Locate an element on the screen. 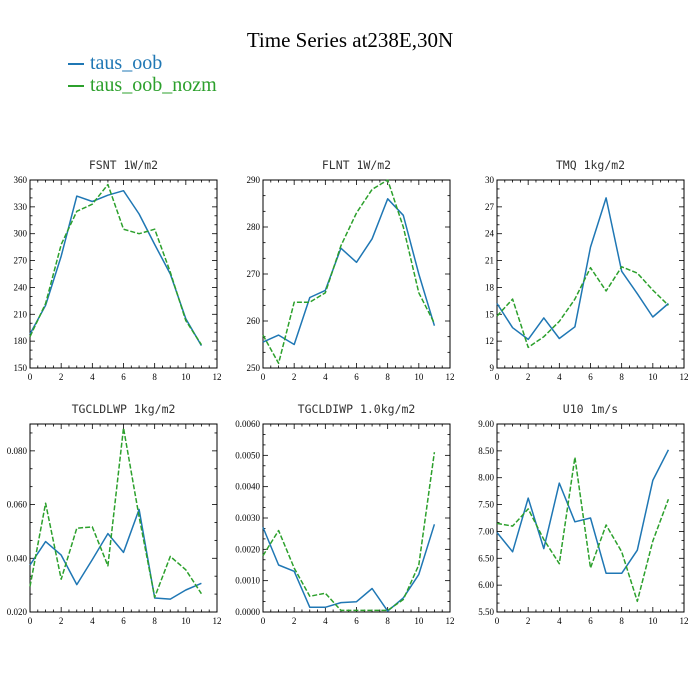 The height and width of the screenshot is (700, 700). y-tick-label: 15 is located at coordinates (490, 314).